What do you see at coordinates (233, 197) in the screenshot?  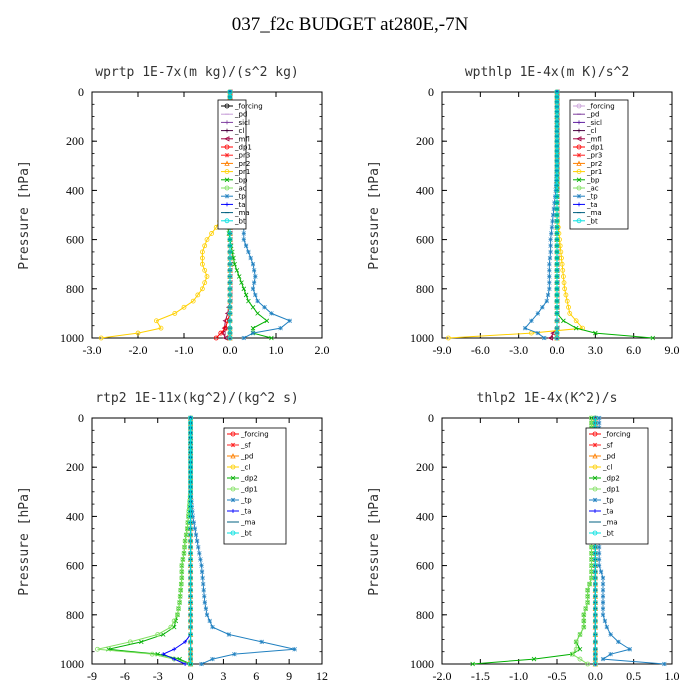 I see `legend-item: _tp` at bounding box center [233, 197].